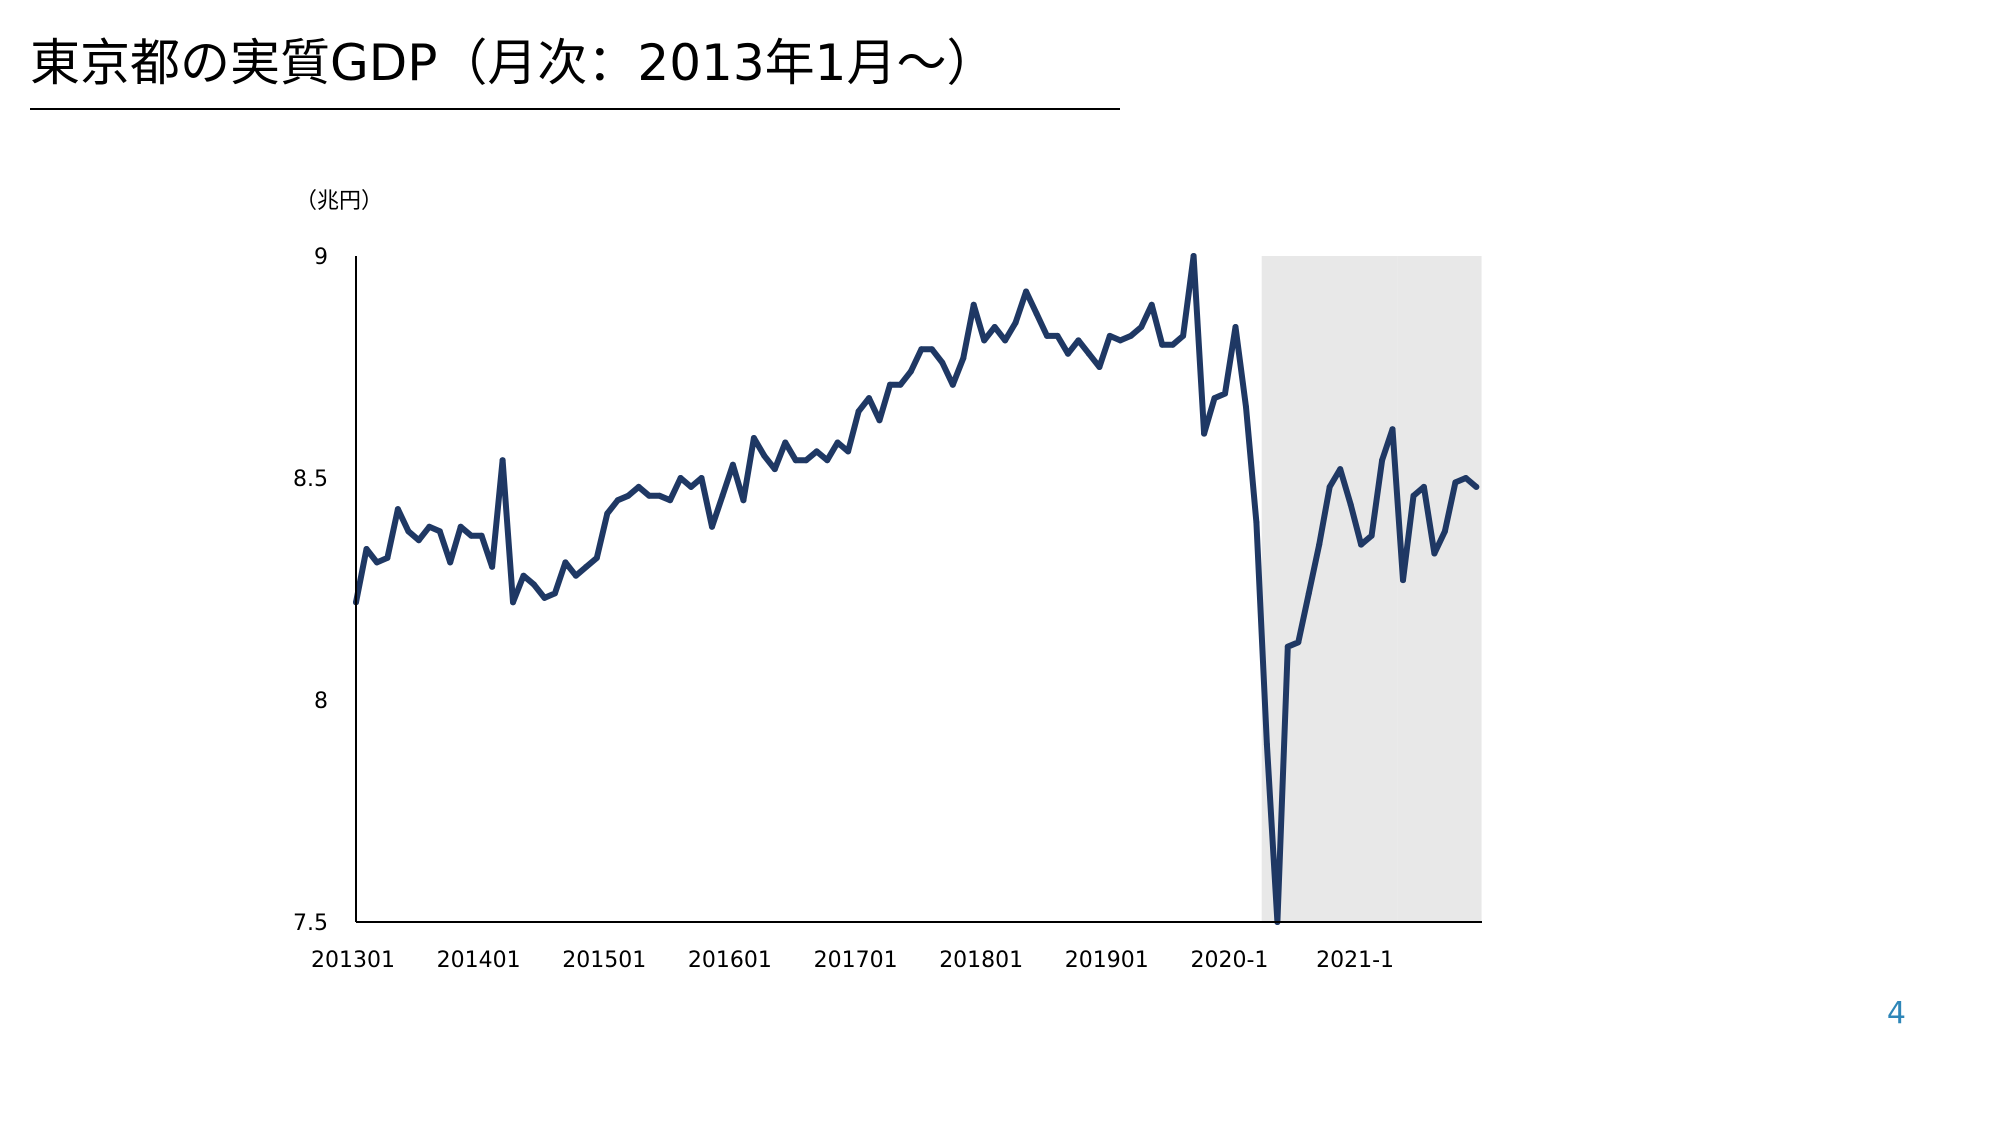 This screenshot has width=2000, height=1125. What do you see at coordinates (575, 109) in the screenshot?
I see `title-underline` at bounding box center [575, 109].